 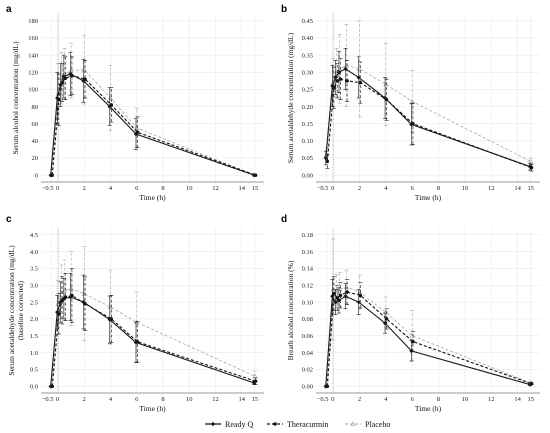 What do you see at coordinates (307, 72) in the screenshot?
I see `y-tick-label: 0.30` at bounding box center [307, 72].